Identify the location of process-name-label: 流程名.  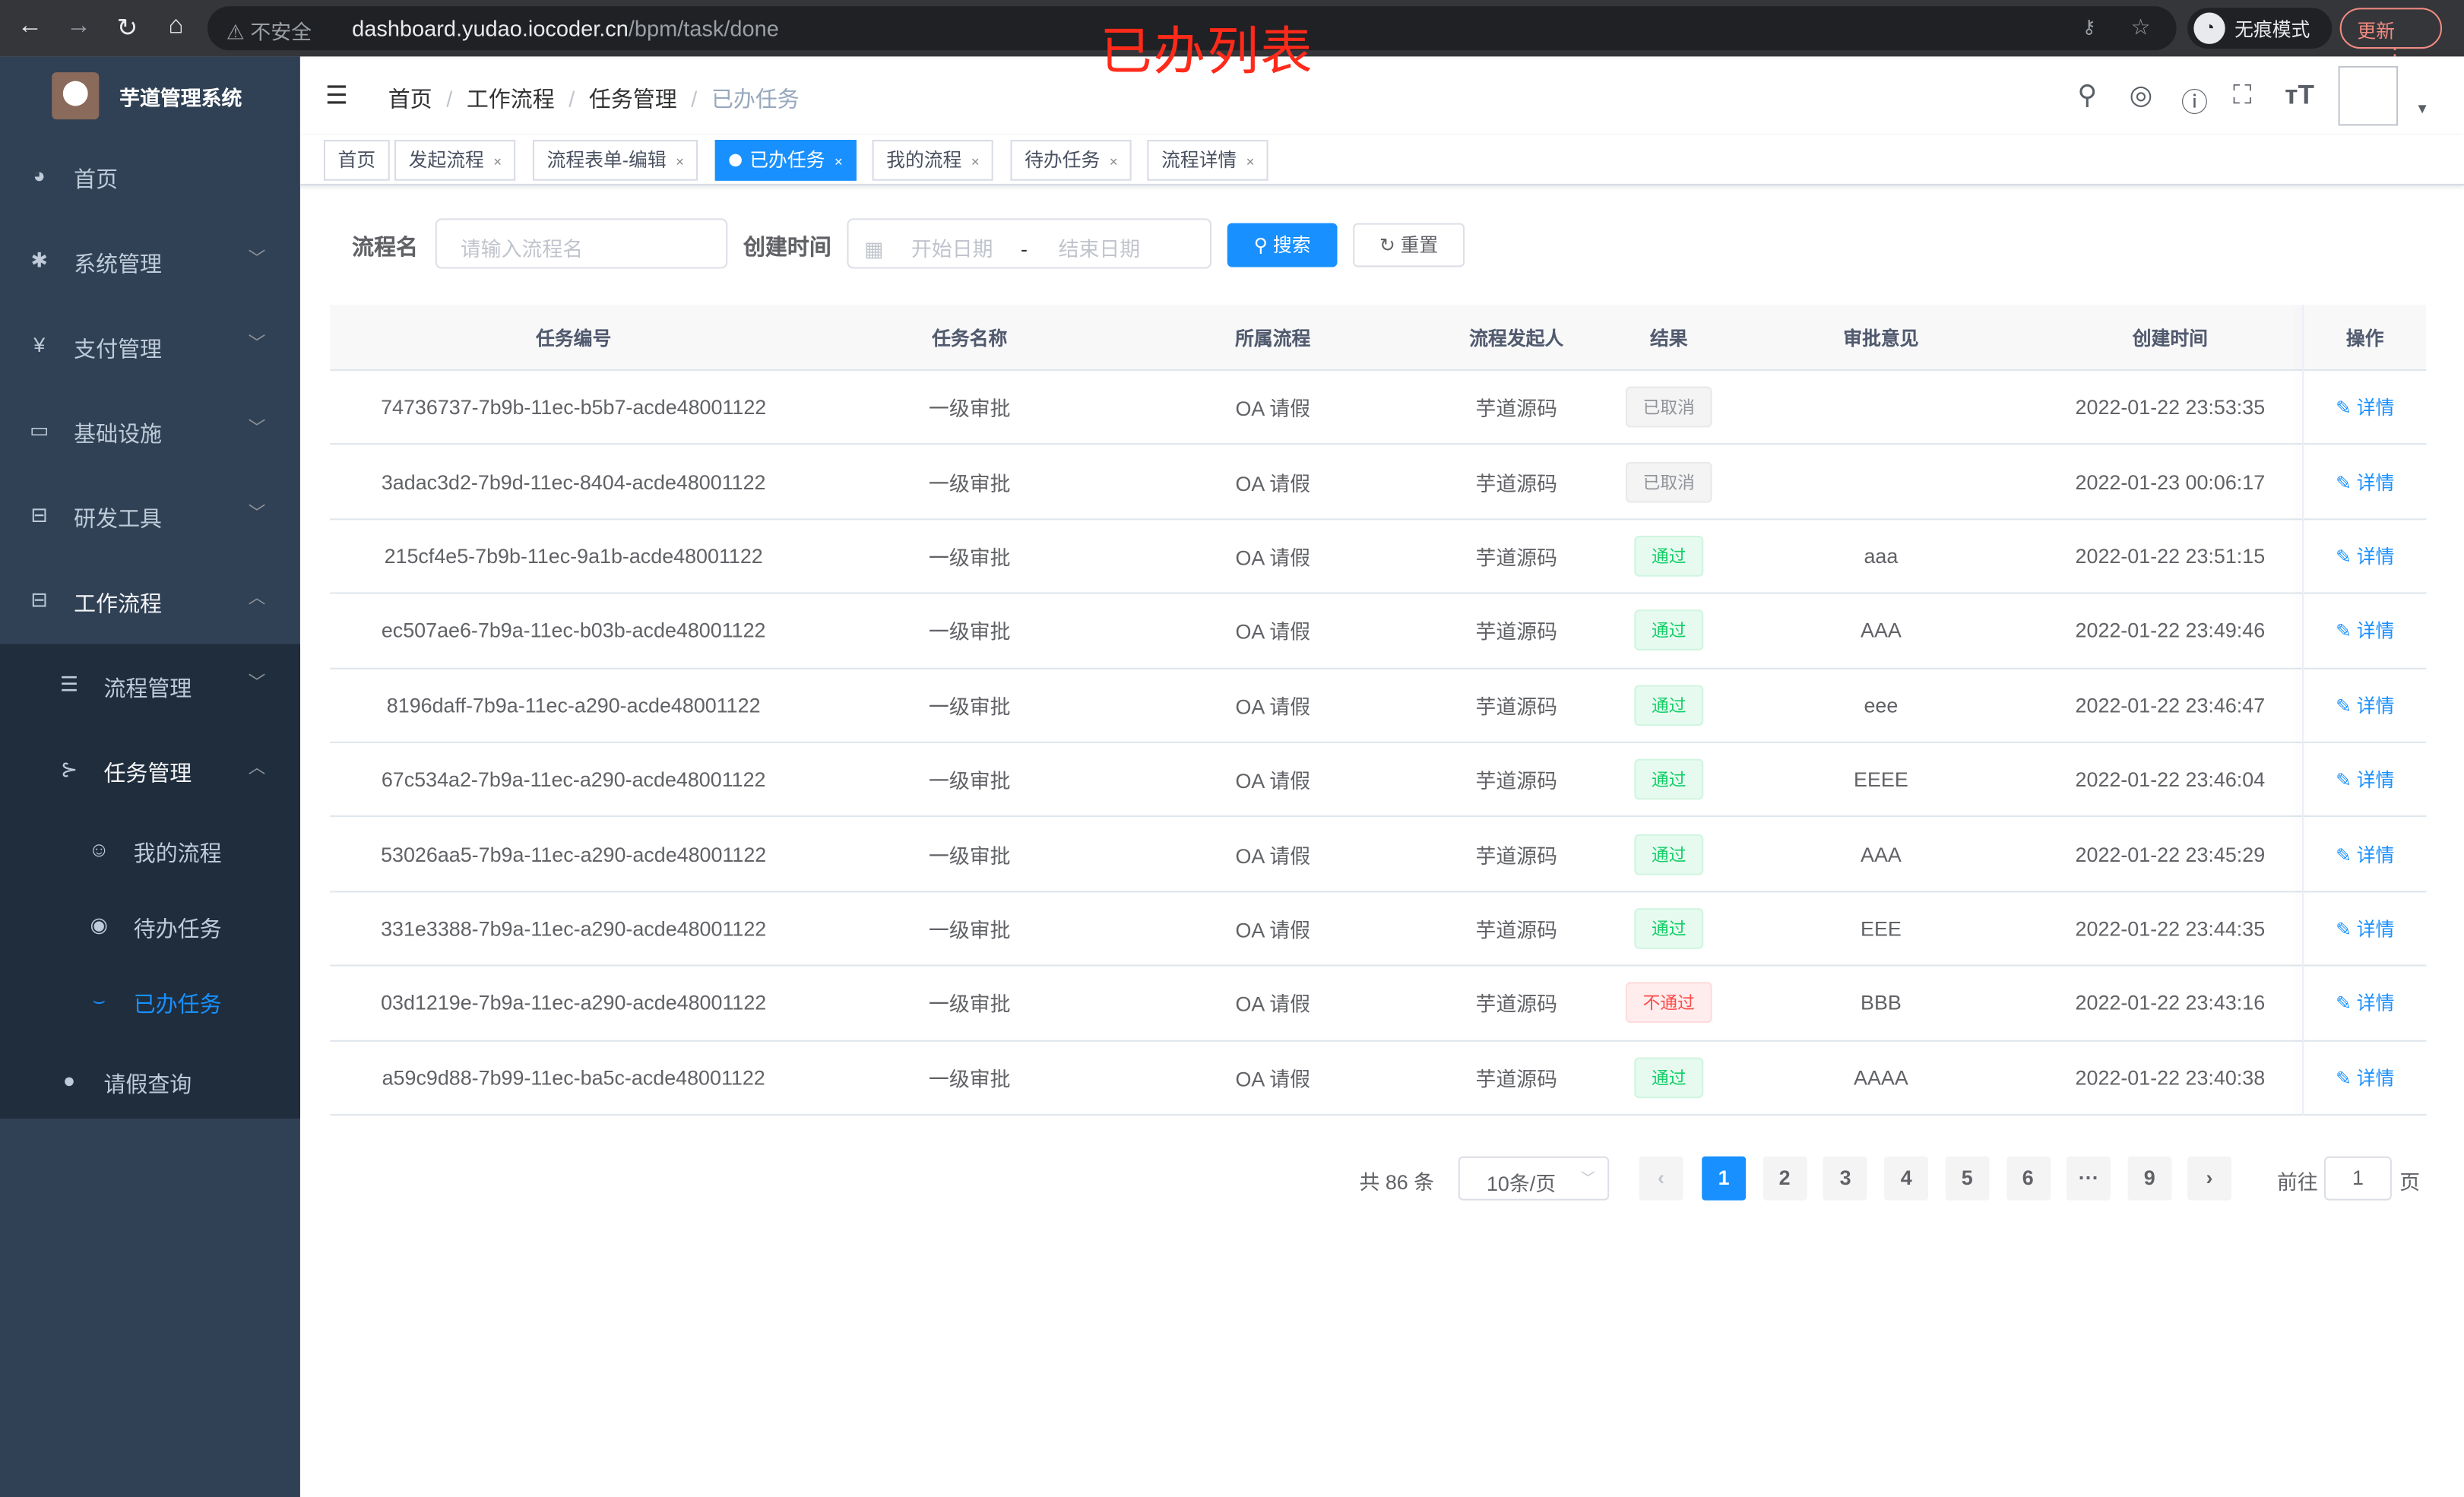
(385, 247).